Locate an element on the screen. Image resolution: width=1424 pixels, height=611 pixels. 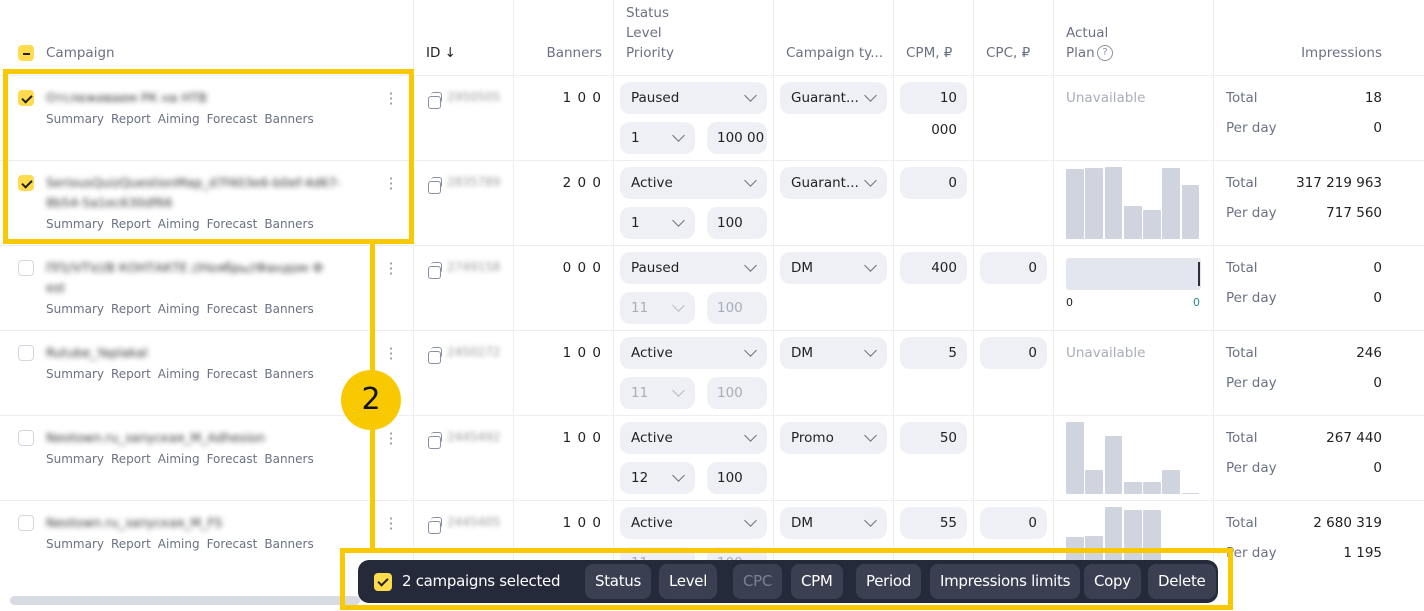
header-cpm: CPM, ₽ is located at coordinates (929, 53).